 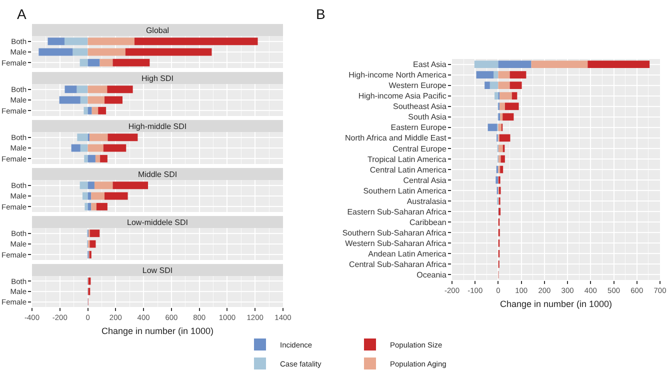 What do you see at coordinates (394, 233) in the screenshot?
I see `y-tick-label: Southern Sub-Saharan Africa` at bounding box center [394, 233].